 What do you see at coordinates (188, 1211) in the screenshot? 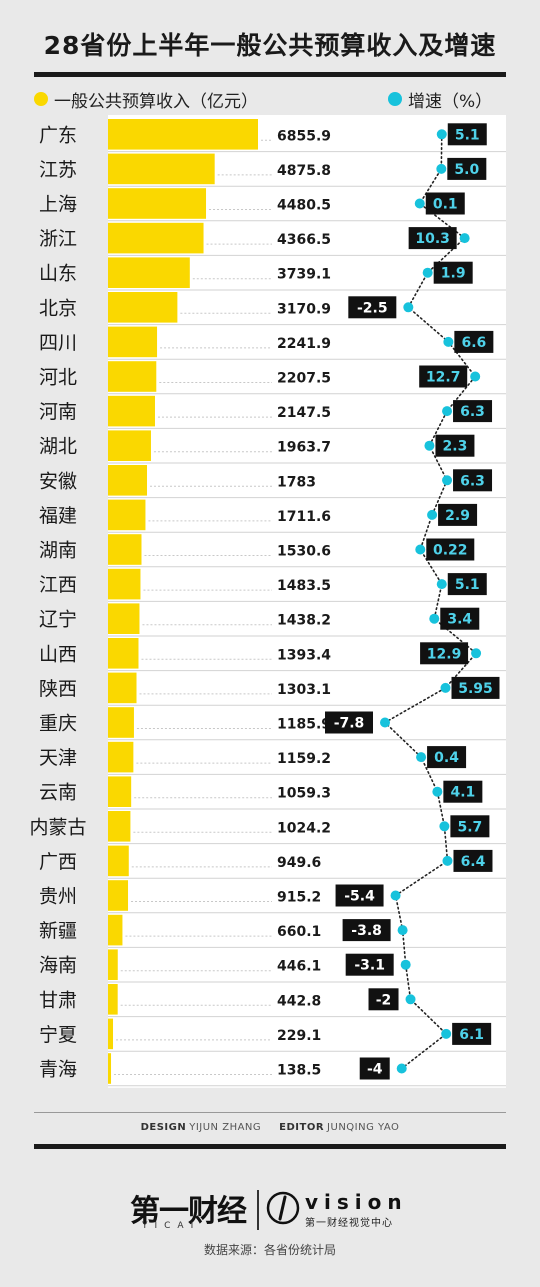
I see `yicai-logo: 第一财经` at bounding box center [188, 1211].